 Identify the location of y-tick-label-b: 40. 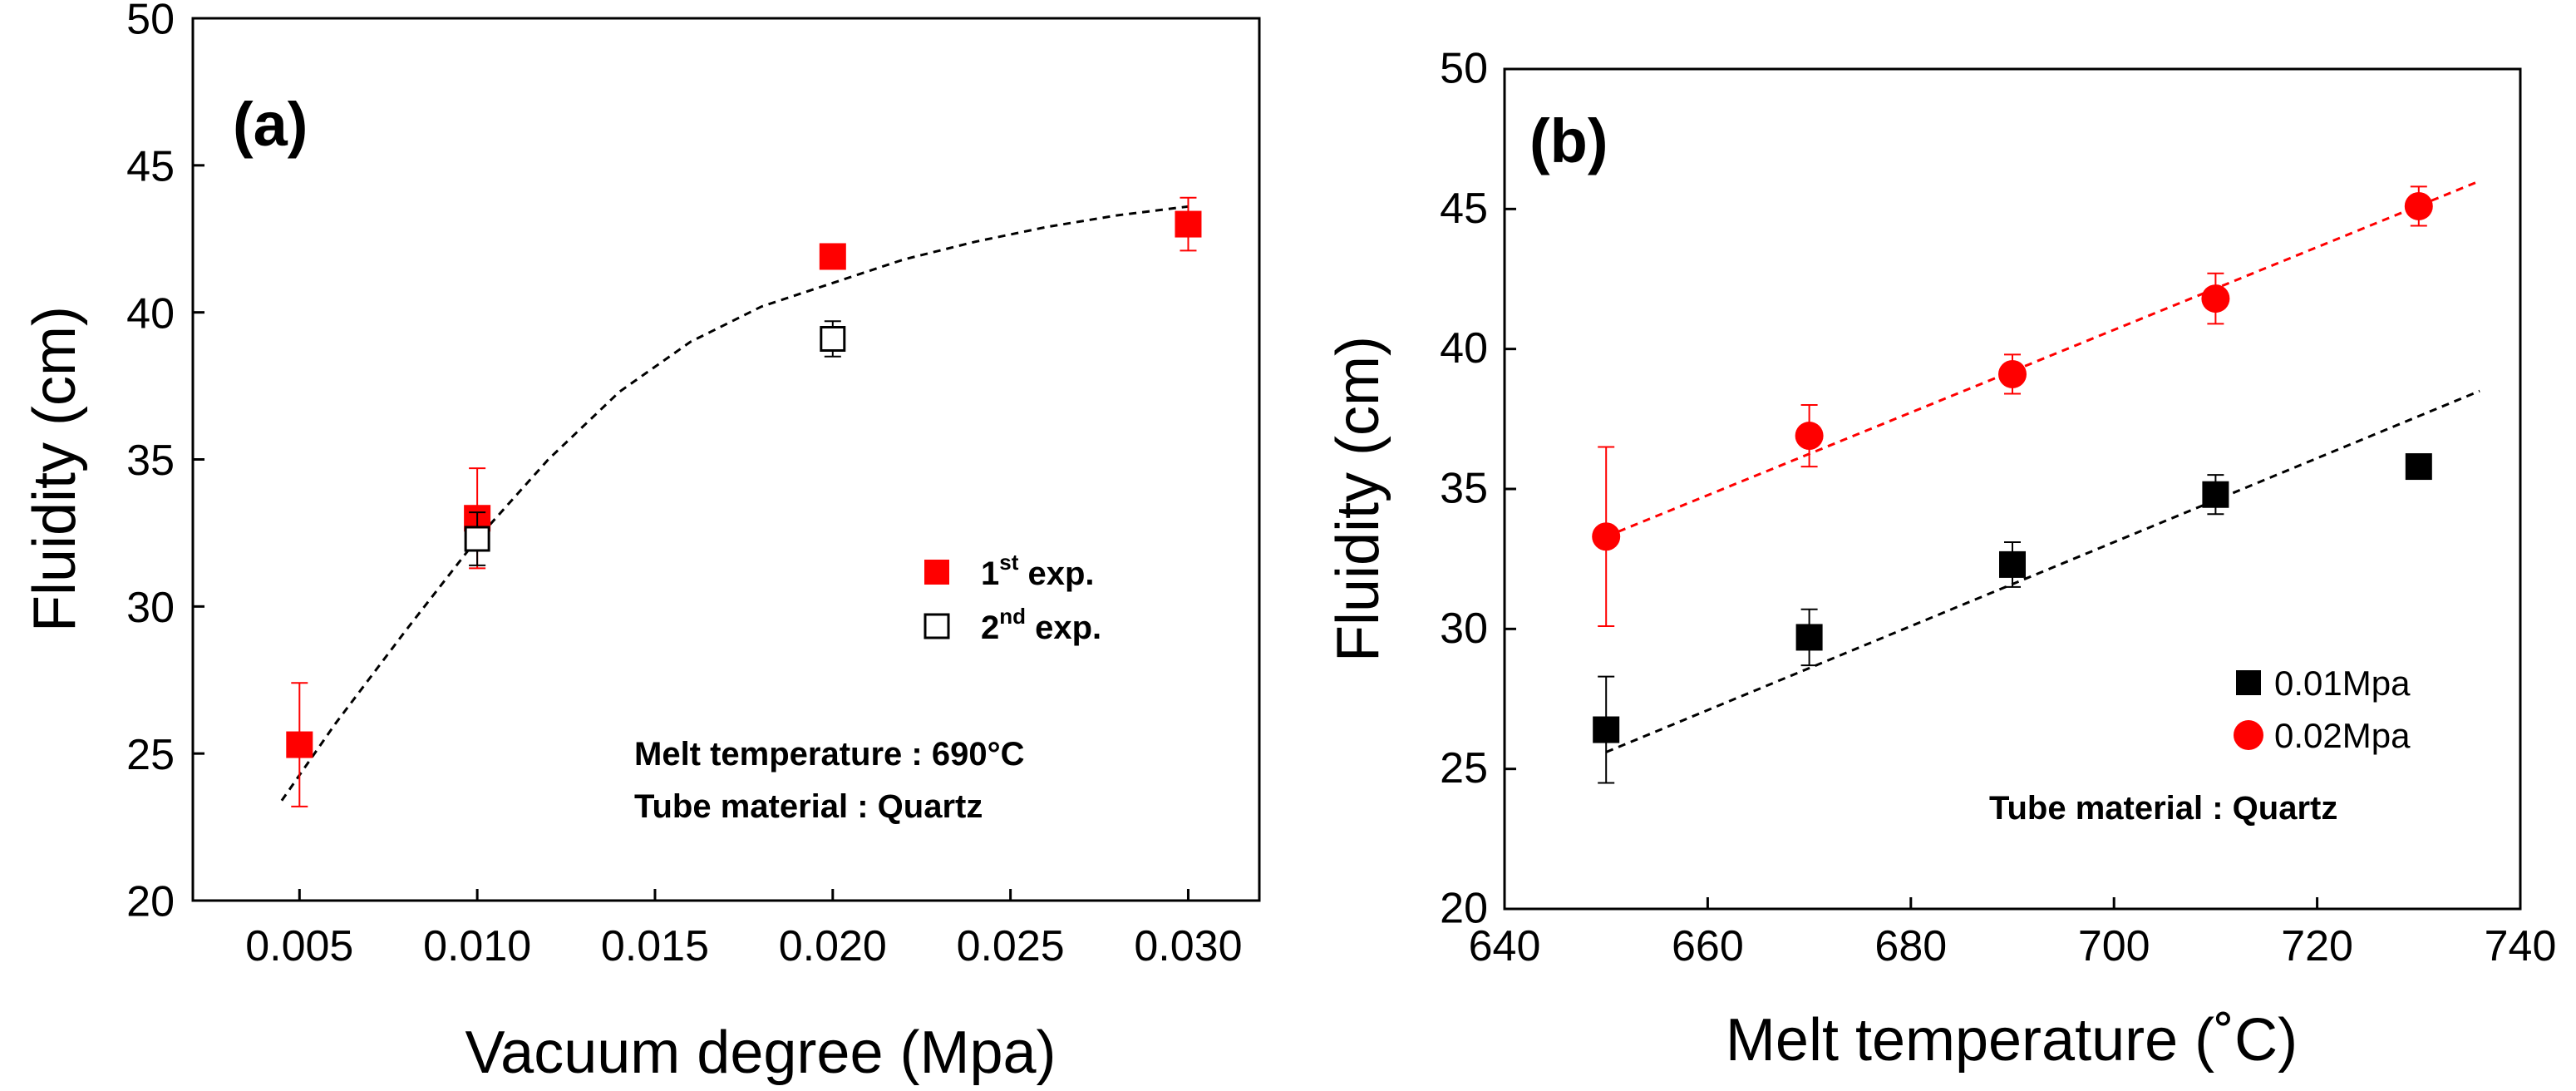
(1464, 348).